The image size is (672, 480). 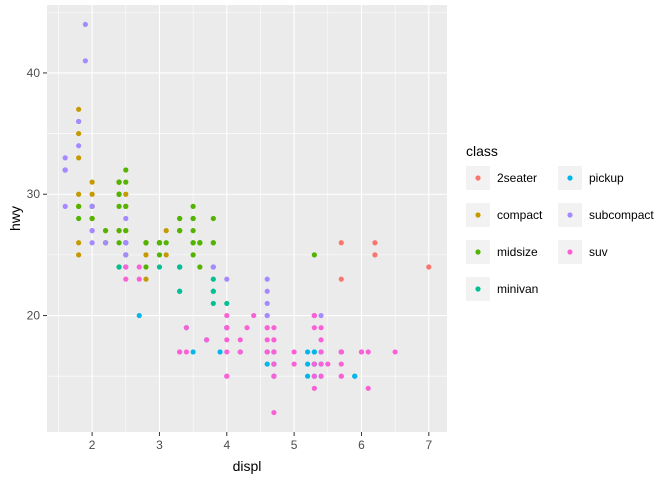 I want to click on y-axis: 20 30 40, so click(x=37, y=194).